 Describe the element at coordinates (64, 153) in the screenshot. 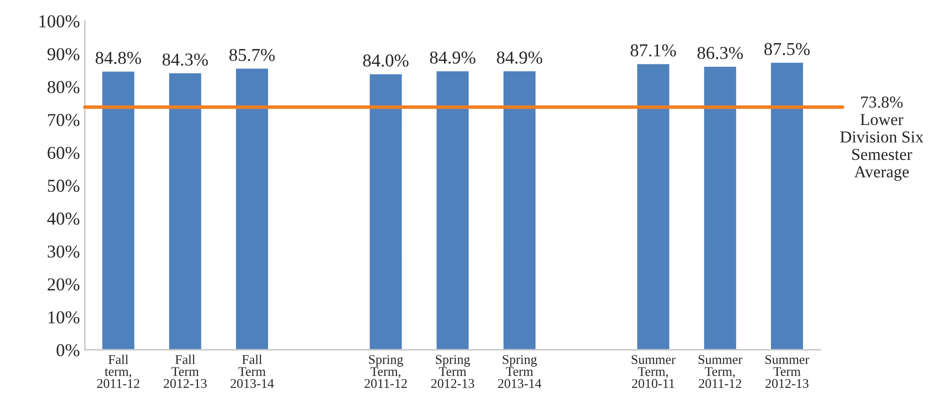

I see `y-tick-label: 60%` at that location.